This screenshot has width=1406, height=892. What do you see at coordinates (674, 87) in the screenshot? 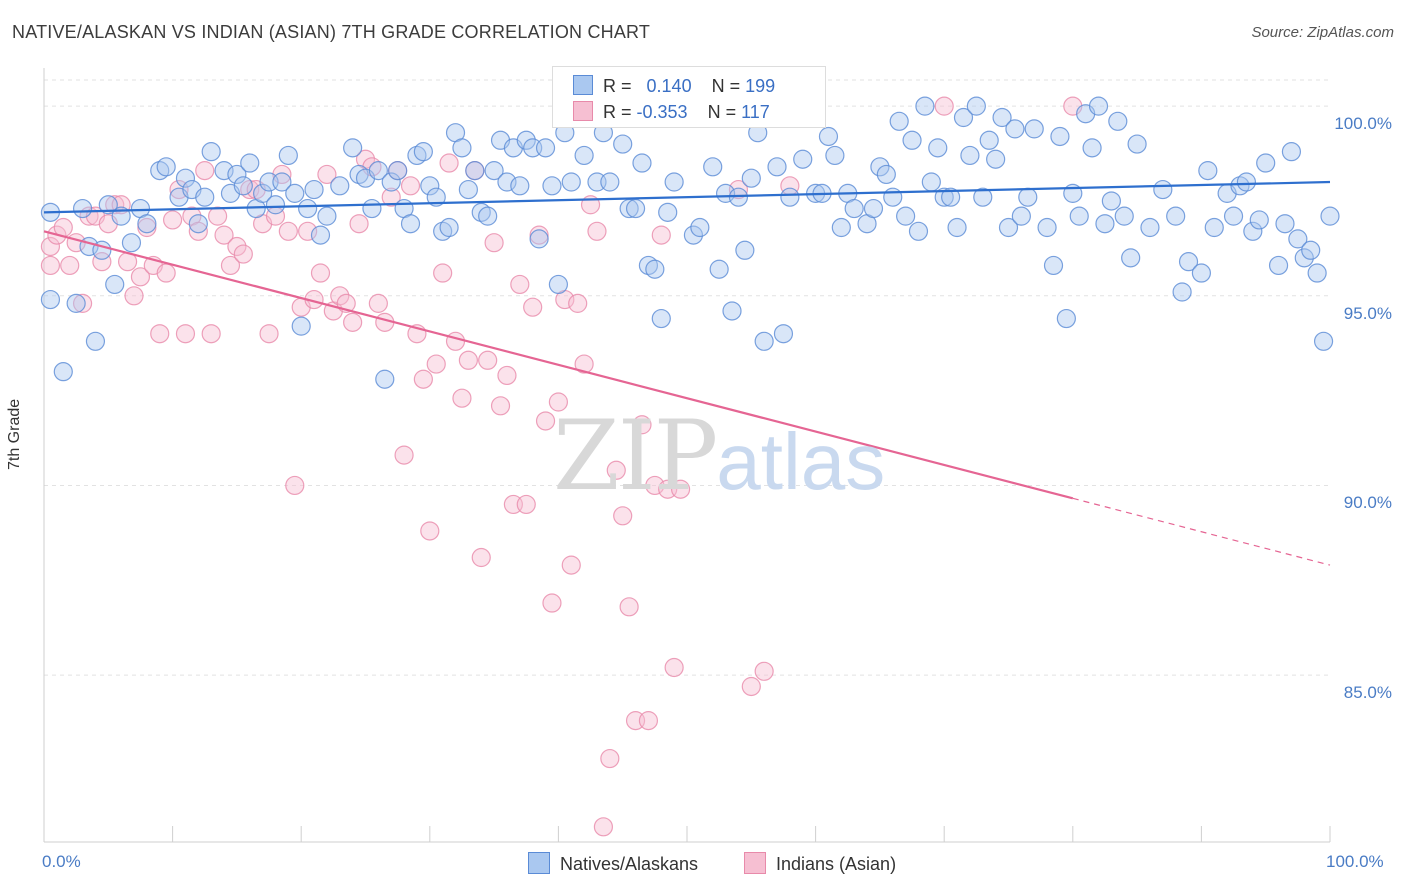
I see `stats-row-natives: R = 0.140 N = 199` at bounding box center [674, 87].